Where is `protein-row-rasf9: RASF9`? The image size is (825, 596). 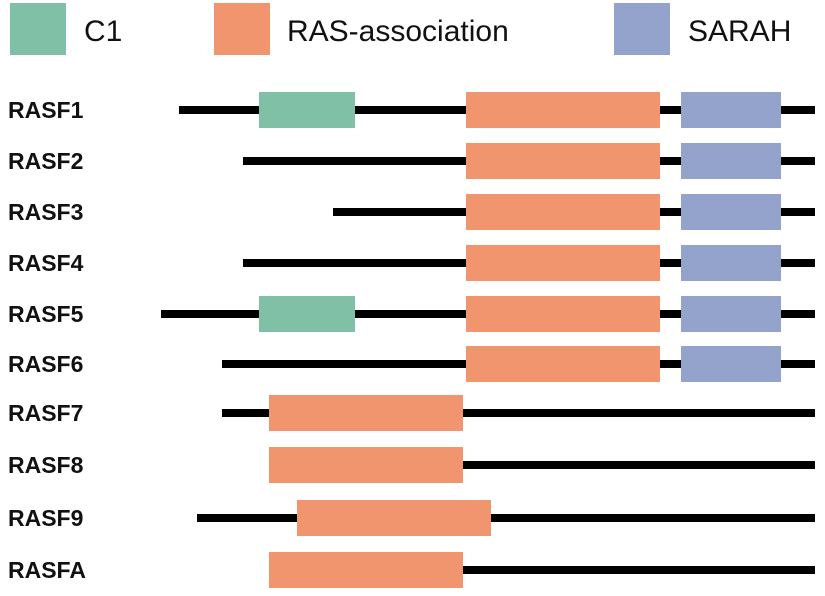 protein-row-rasf9: RASF9 is located at coordinates (411, 518).